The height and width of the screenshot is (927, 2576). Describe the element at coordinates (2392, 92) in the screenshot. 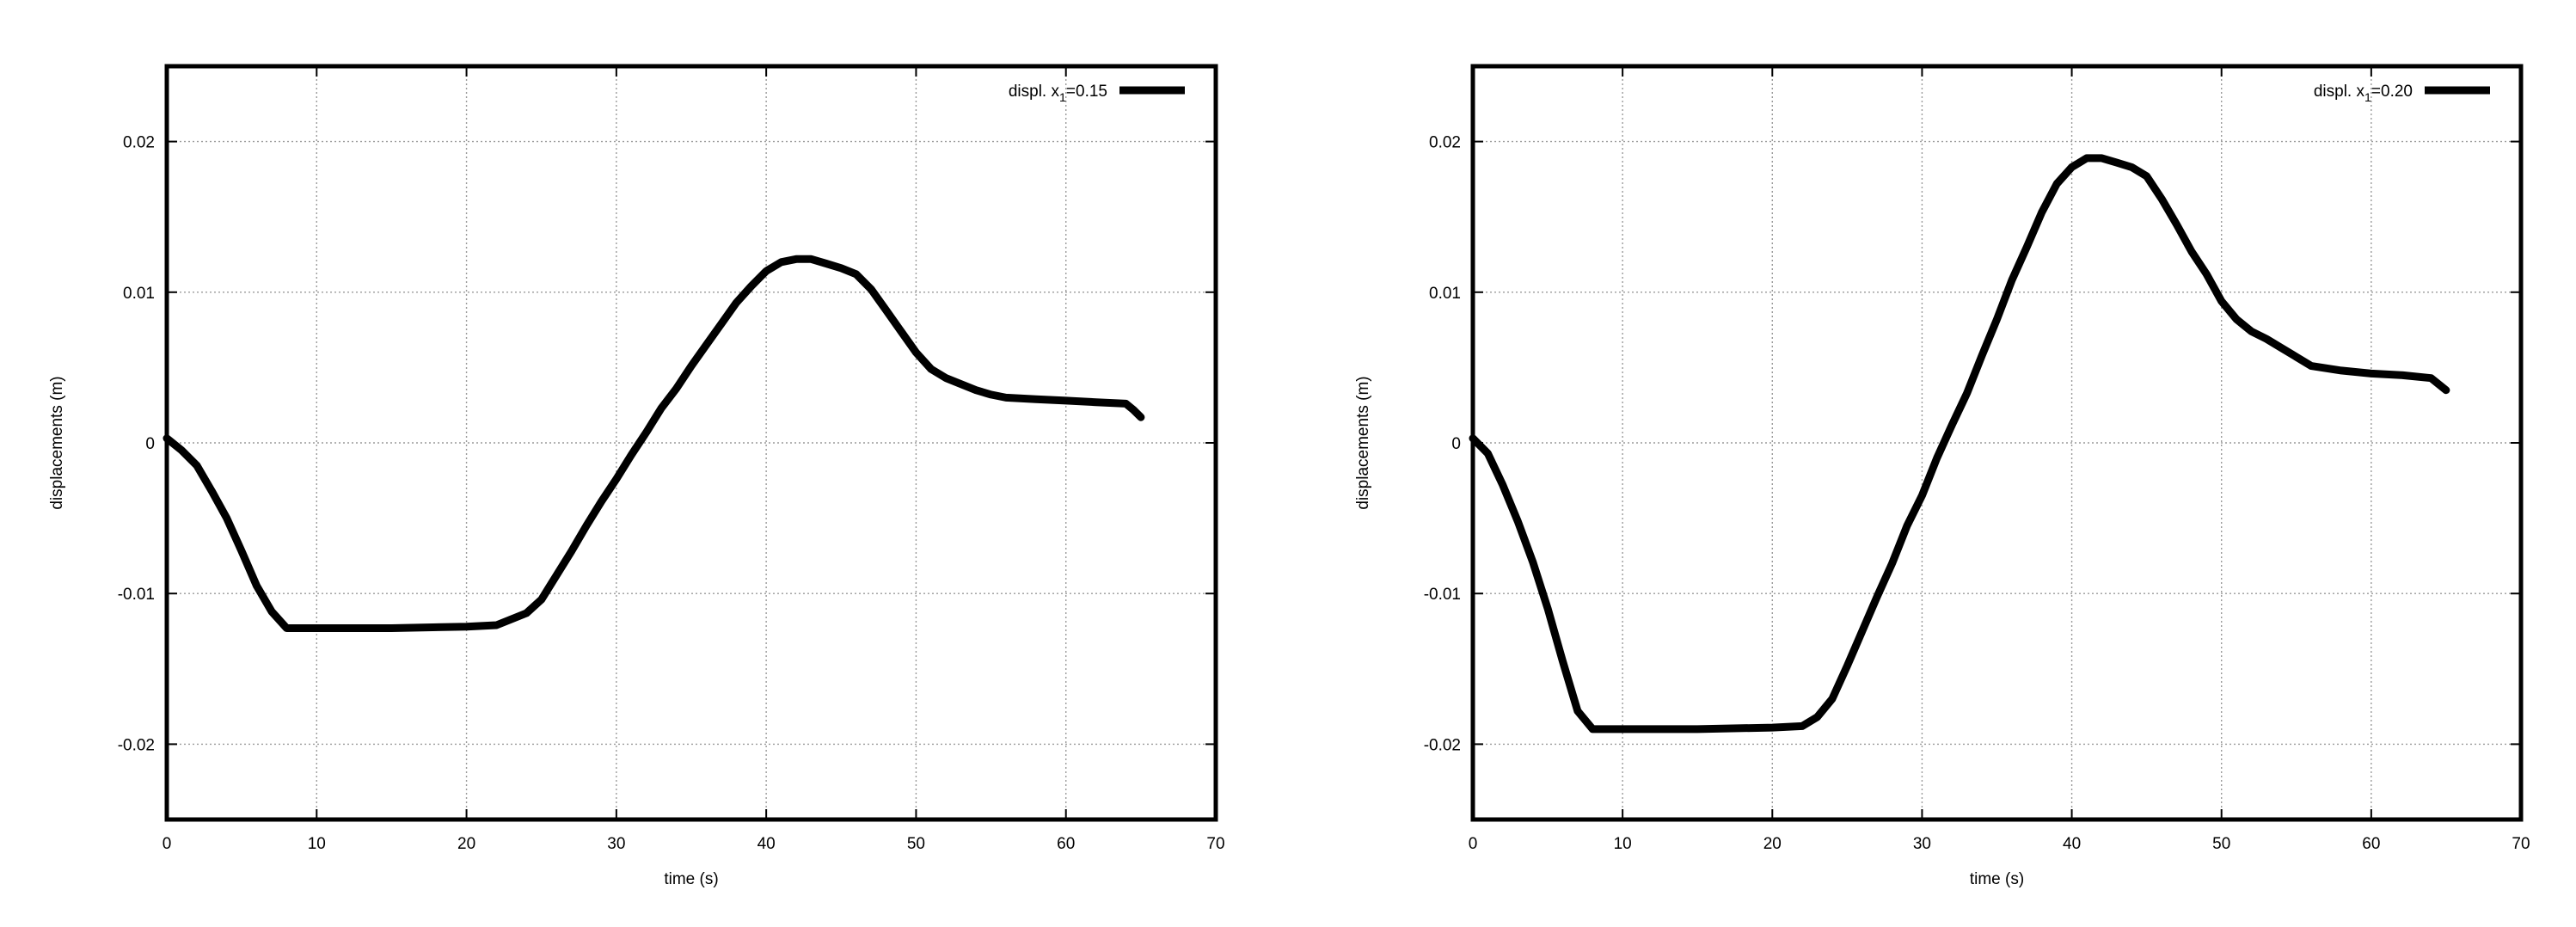

I see `legend-label-suffix: =0.20` at that location.